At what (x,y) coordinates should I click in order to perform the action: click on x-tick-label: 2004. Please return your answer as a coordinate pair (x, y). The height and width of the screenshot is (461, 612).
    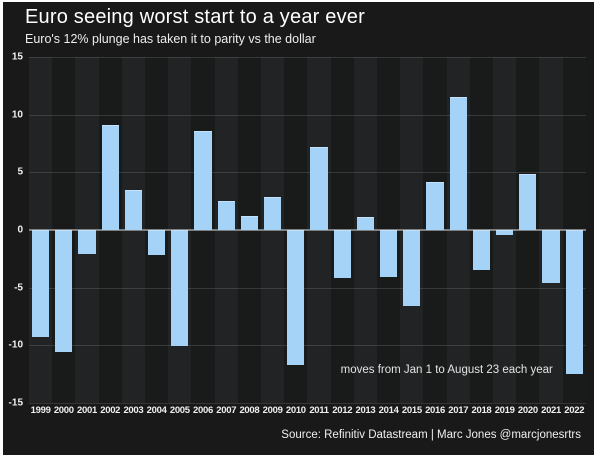
    Looking at the image, I should click on (156, 410).